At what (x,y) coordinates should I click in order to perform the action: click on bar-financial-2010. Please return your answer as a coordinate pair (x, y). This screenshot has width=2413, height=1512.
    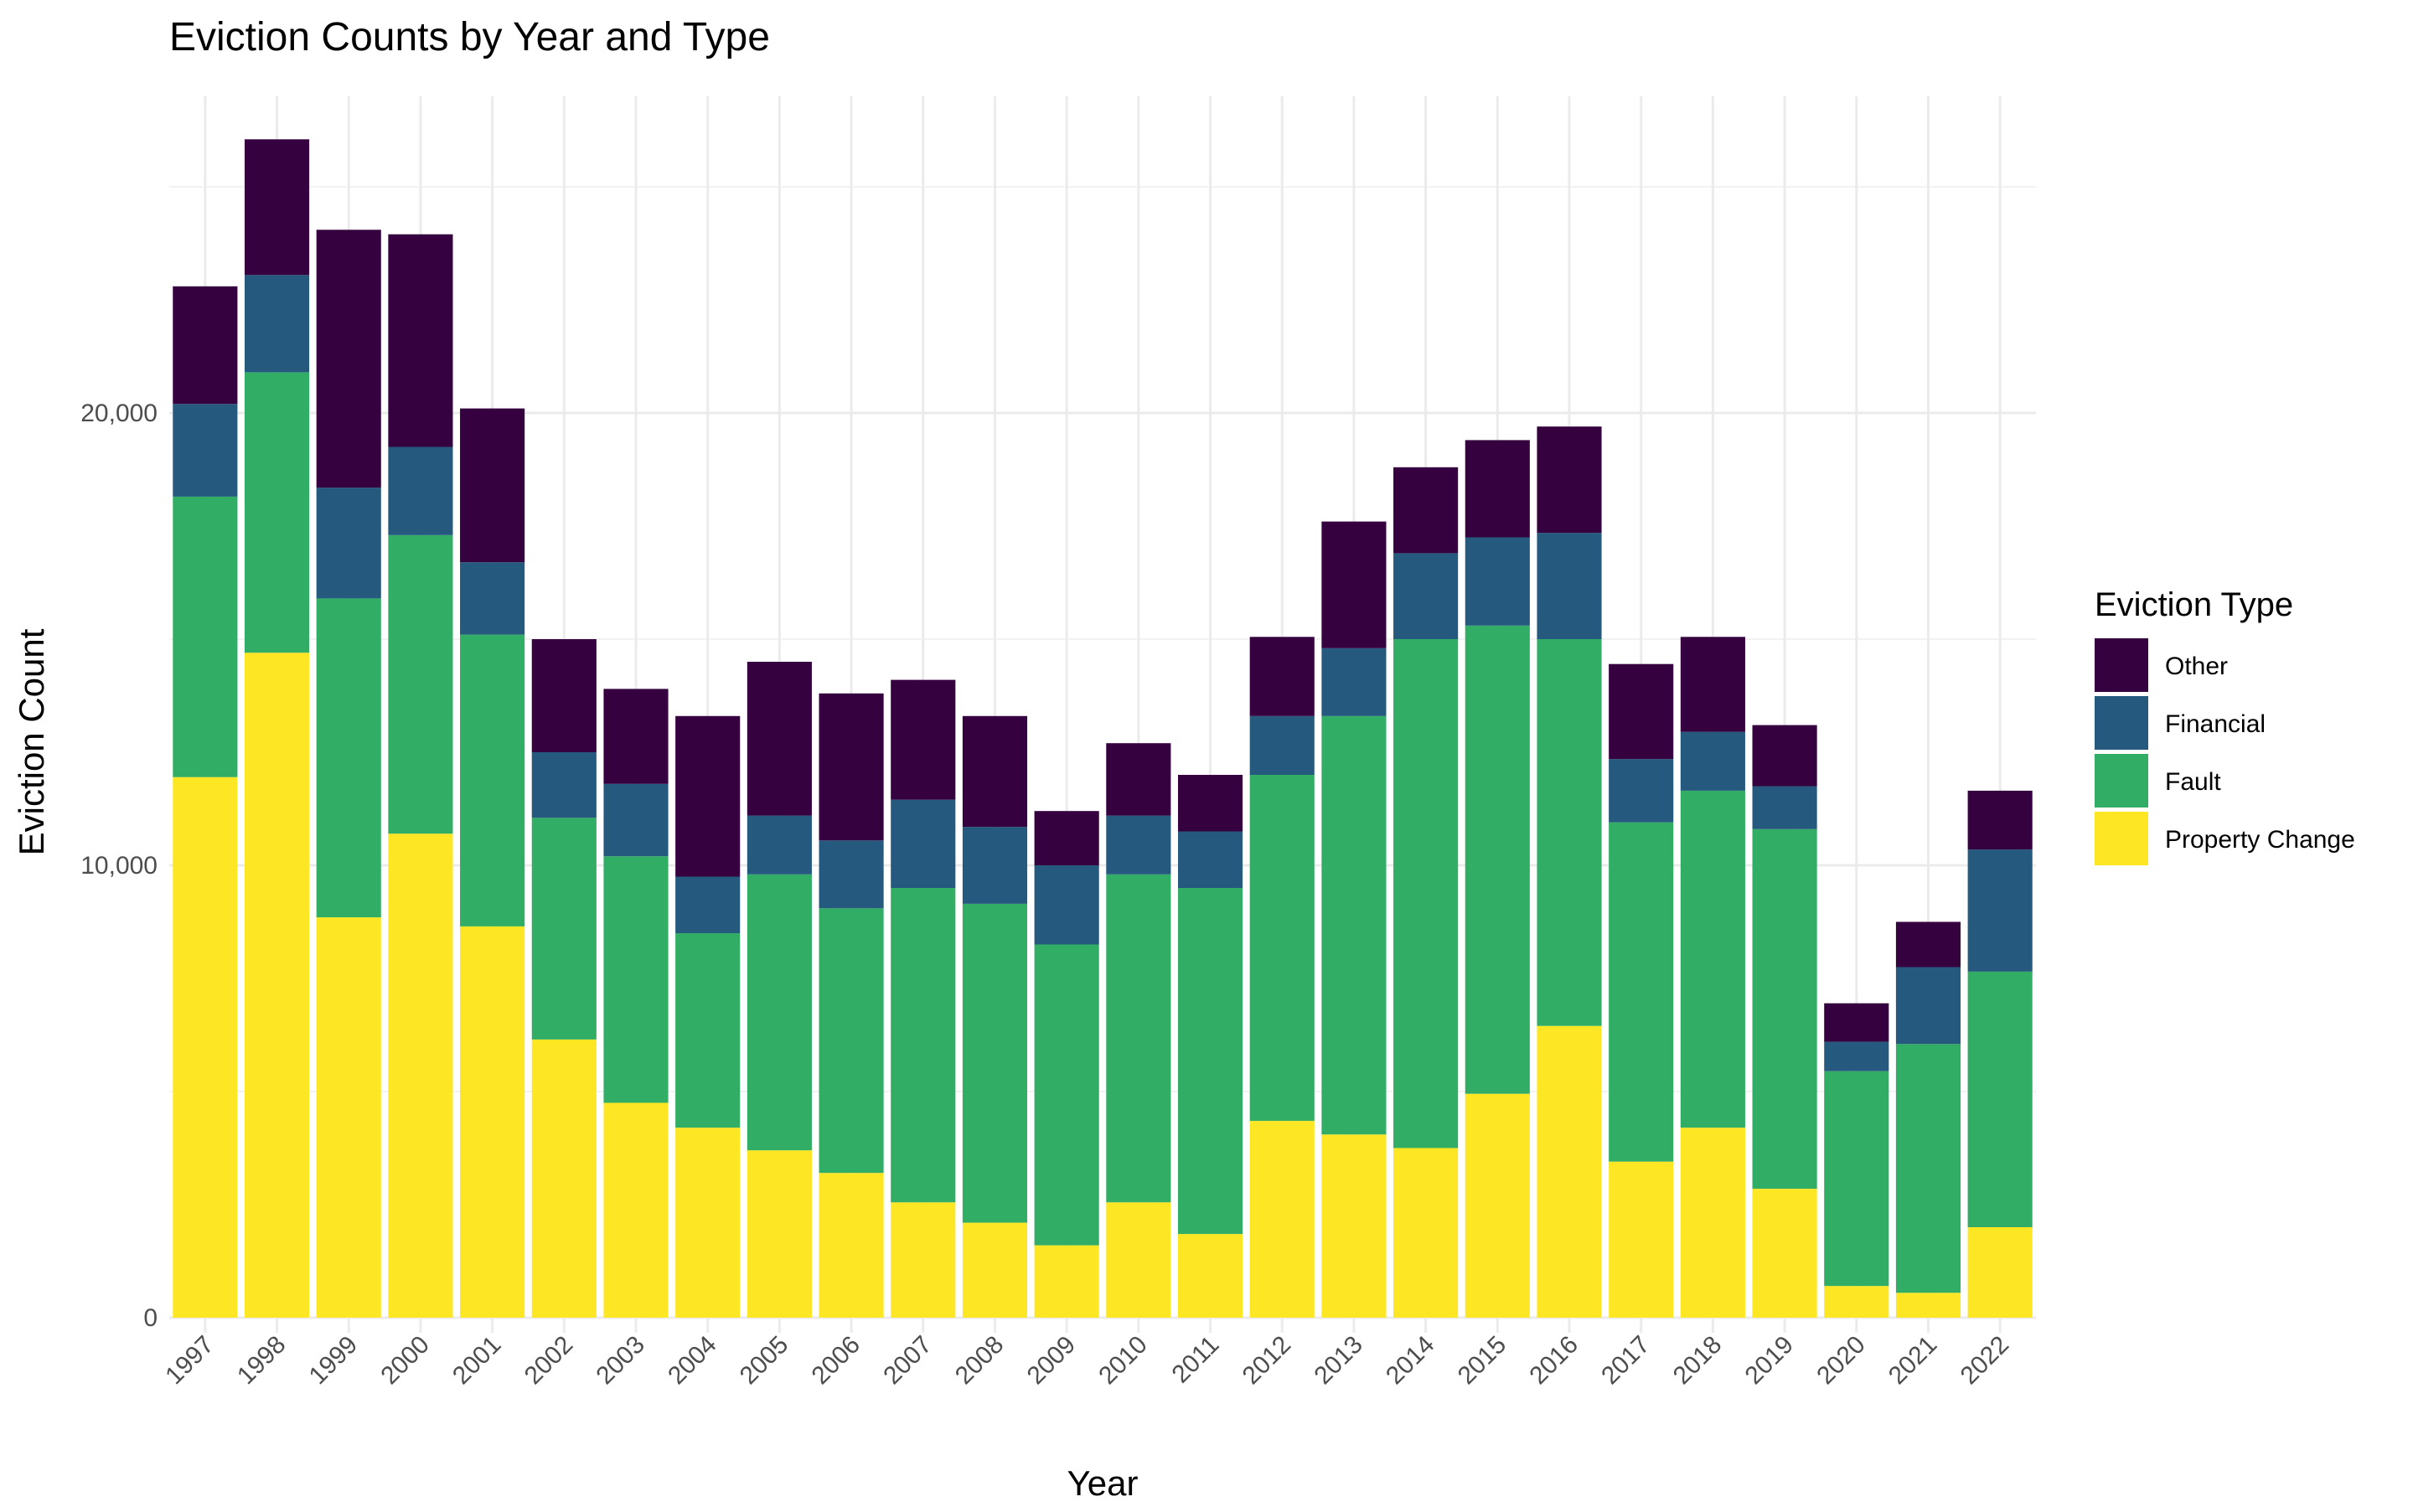
    Looking at the image, I should click on (1138, 845).